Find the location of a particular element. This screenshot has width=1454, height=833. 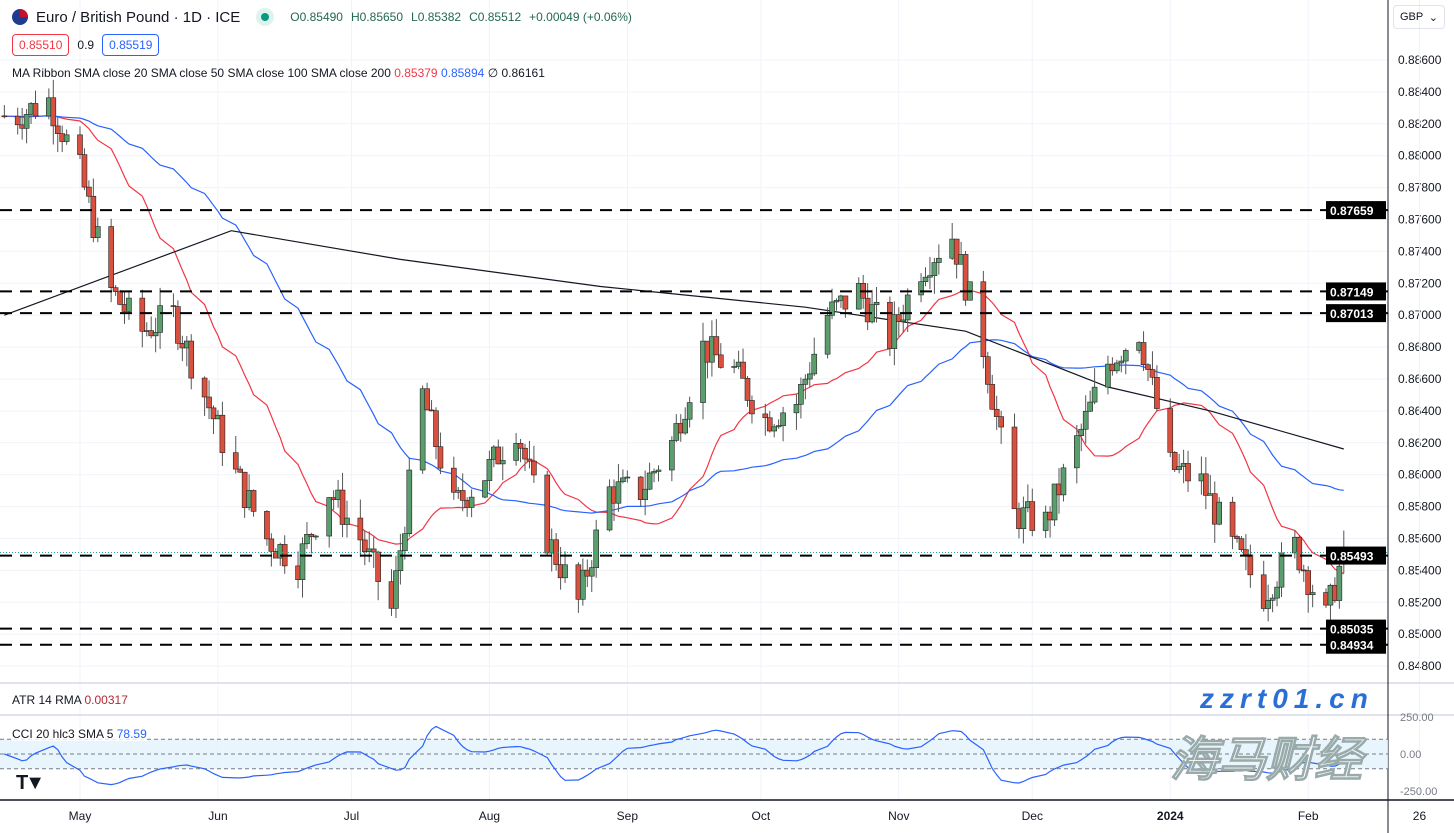

buy-button: 0.85519 is located at coordinates (131, 45).